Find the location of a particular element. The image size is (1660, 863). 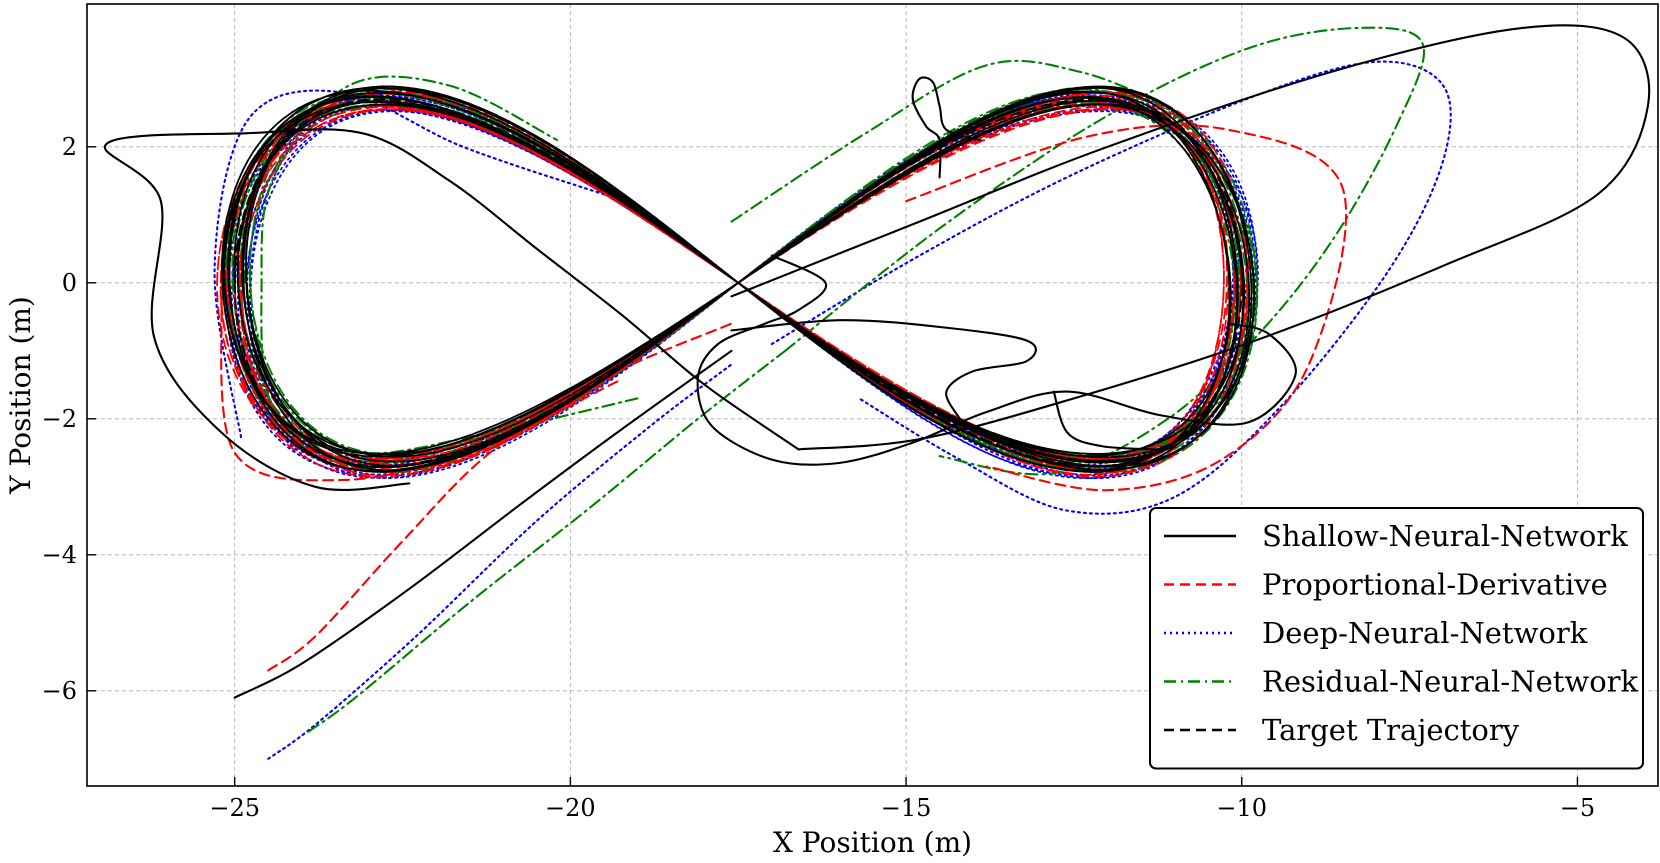

y-tick-label: −4 is located at coordinates (59, 555).